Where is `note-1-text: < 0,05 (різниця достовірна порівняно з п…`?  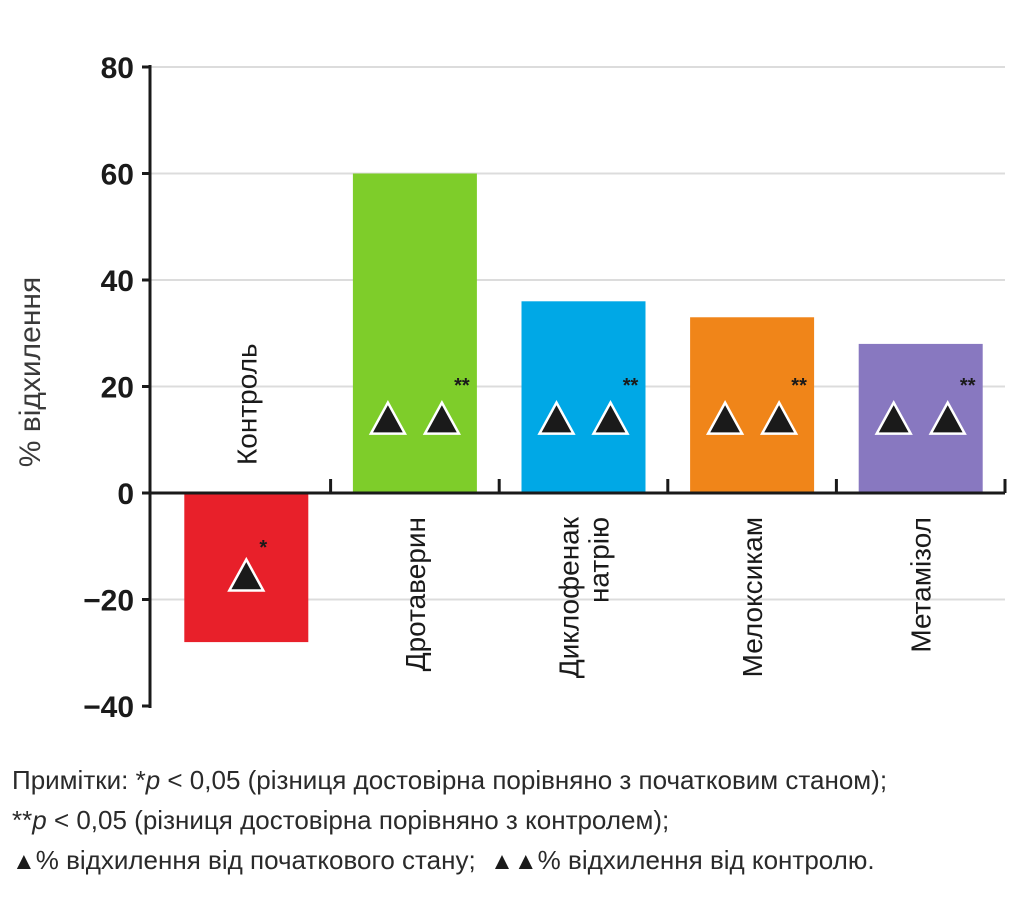 note-1-text: < 0,05 (різниця достовірна порівняно з п… is located at coordinates (524, 780).